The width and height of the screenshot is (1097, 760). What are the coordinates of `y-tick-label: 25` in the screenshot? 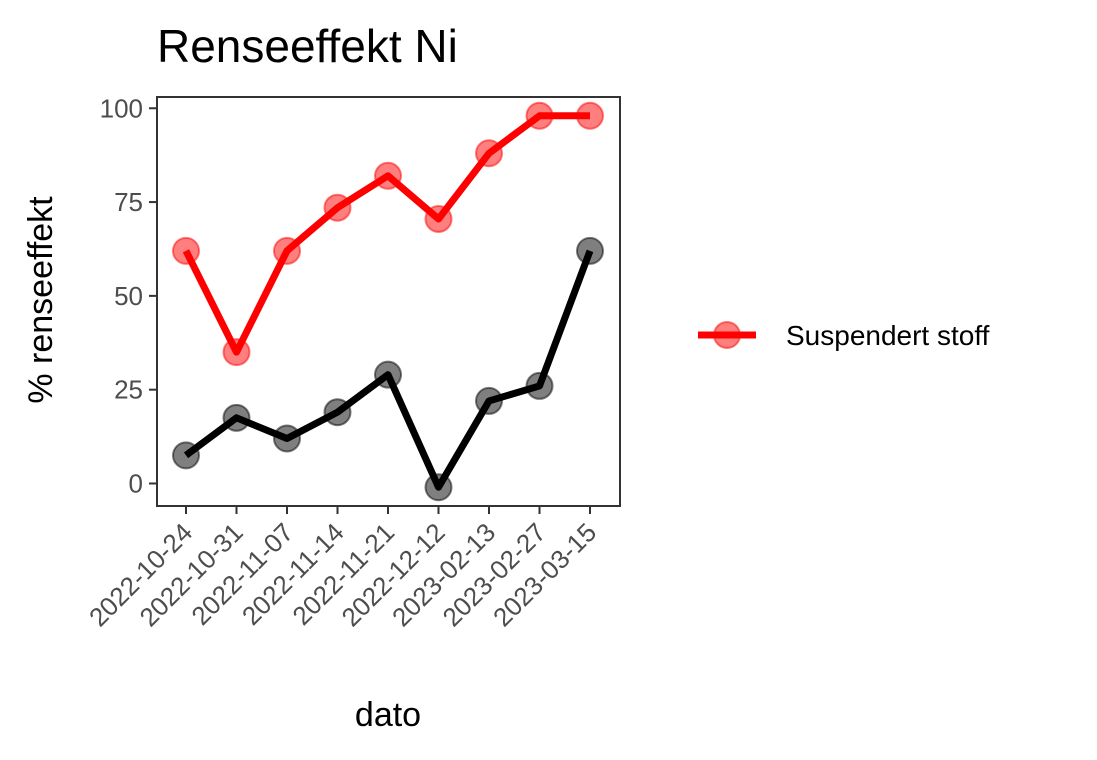 It's located at (128, 390).